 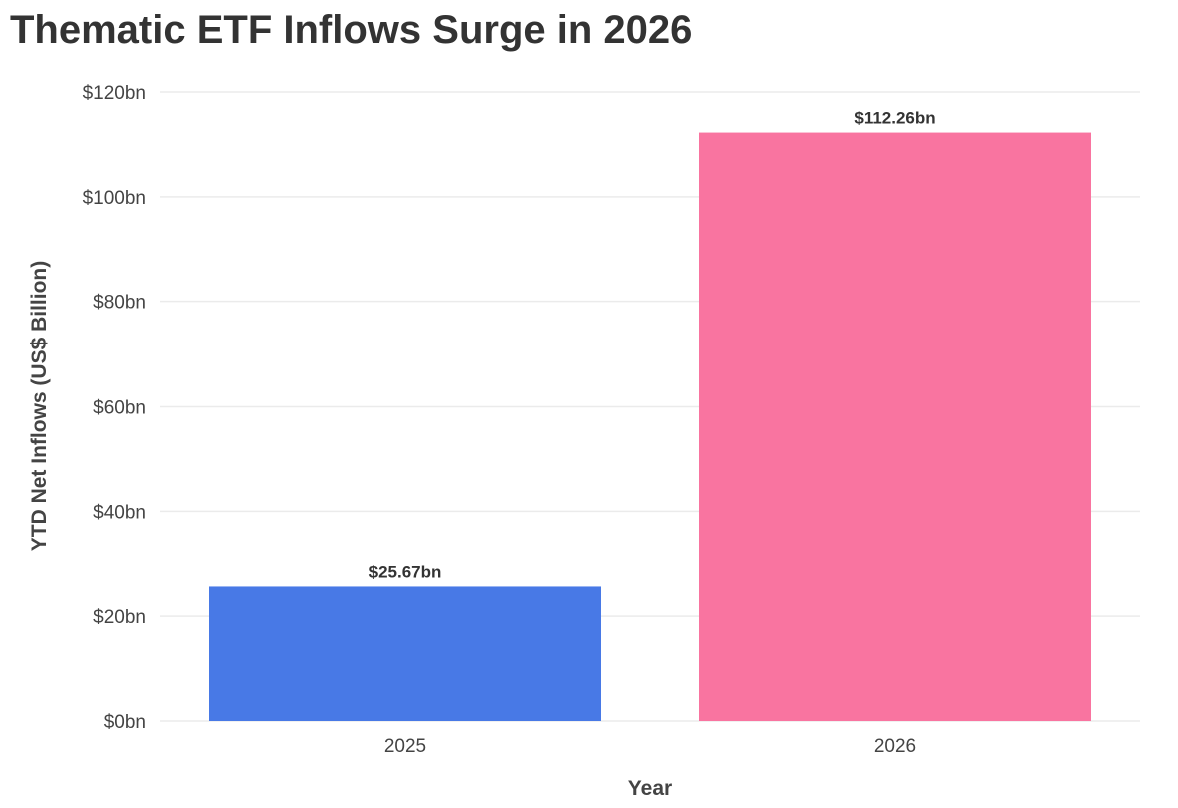 What do you see at coordinates (405, 746) in the screenshot?
I see `x-tick-label: 2025` at bounding box center [405, 746].